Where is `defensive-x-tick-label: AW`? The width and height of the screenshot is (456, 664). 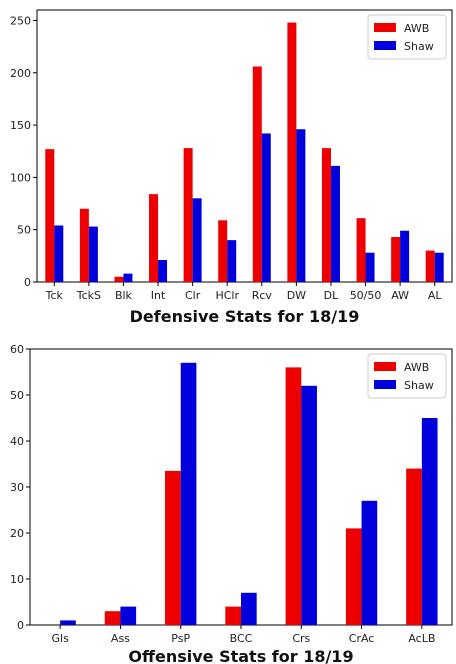
defensive-x-tick-label: AW is located at coordinates (400, 295).